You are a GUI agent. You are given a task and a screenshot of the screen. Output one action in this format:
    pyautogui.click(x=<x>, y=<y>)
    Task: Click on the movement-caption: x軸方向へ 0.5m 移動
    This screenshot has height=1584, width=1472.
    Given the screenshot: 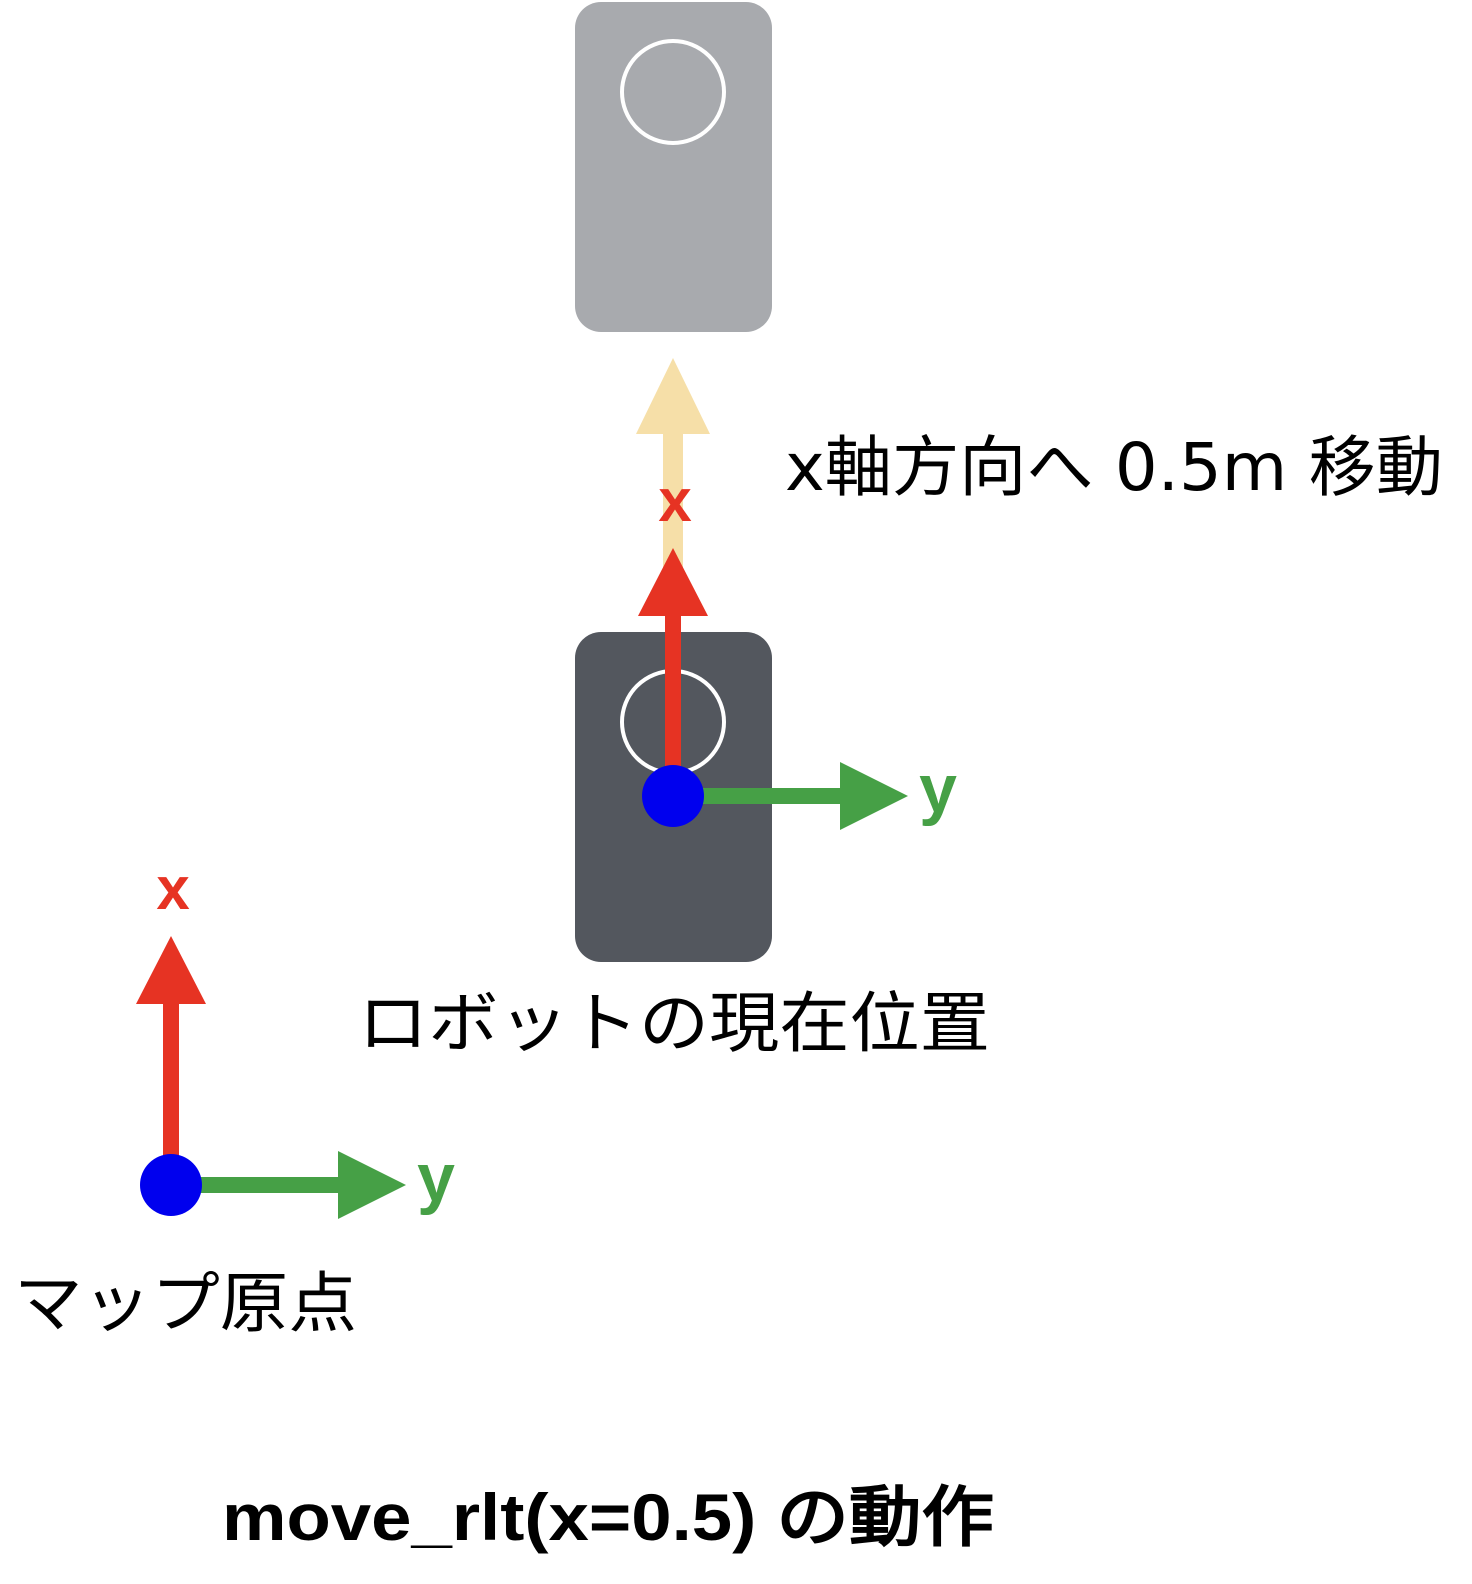 What is the action you would take?
    pyautogui.click(x=1114, y=467)
    